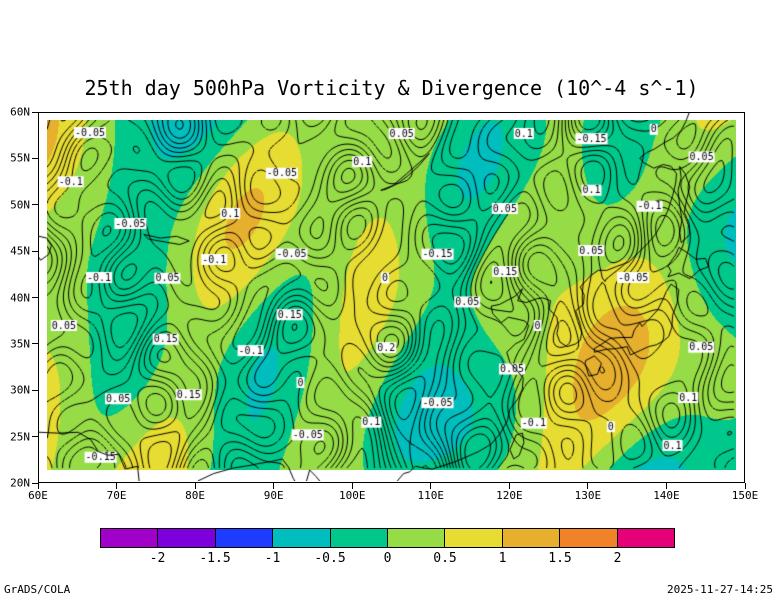  I want to click on y-tick-label: 60N, so click(20, 112).